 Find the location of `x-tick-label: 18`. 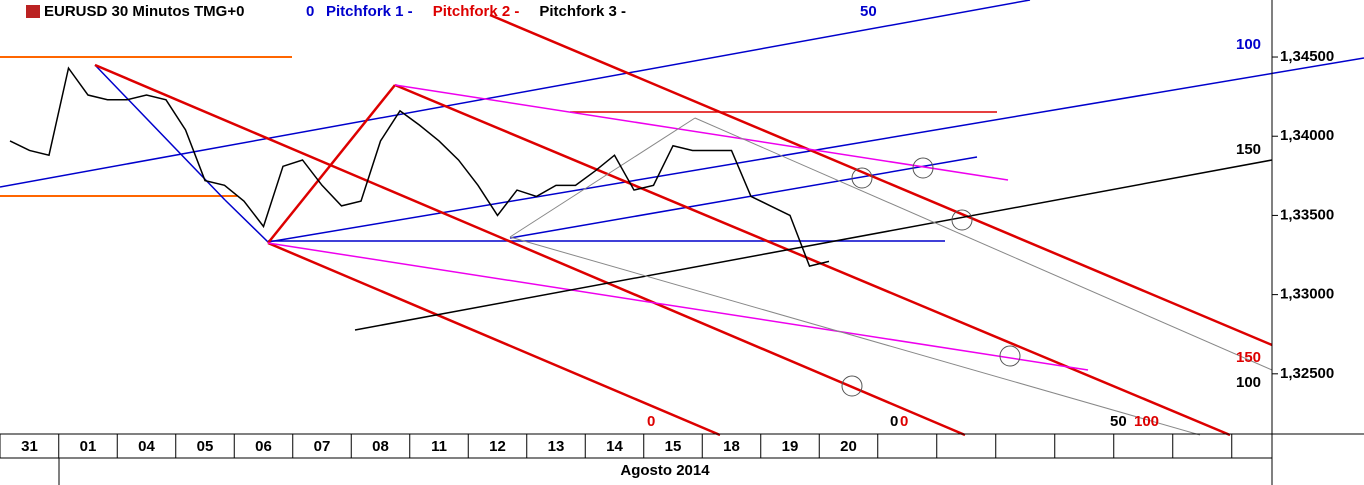

x-tick-label: 18 is located at coordinates (731, 446).